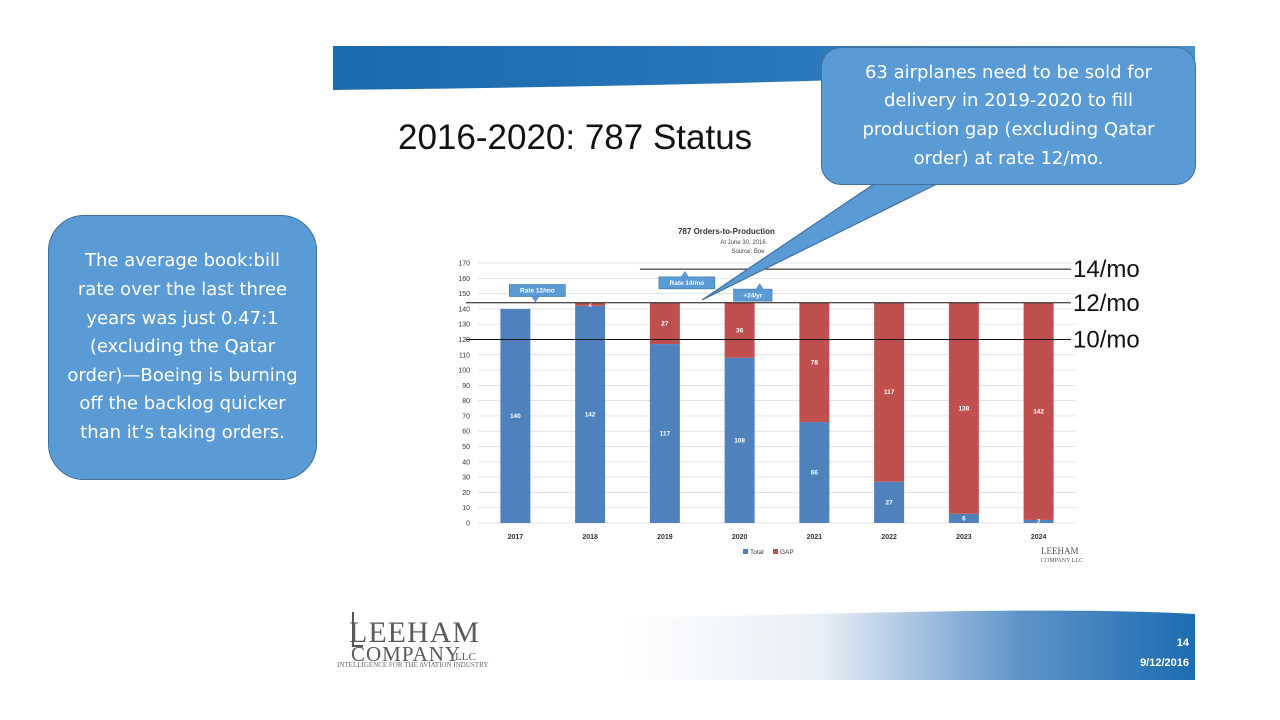  Describe the element at coordinates (1106, 339) in the screenshot. I see `reference-label: 10/mo` at that location.